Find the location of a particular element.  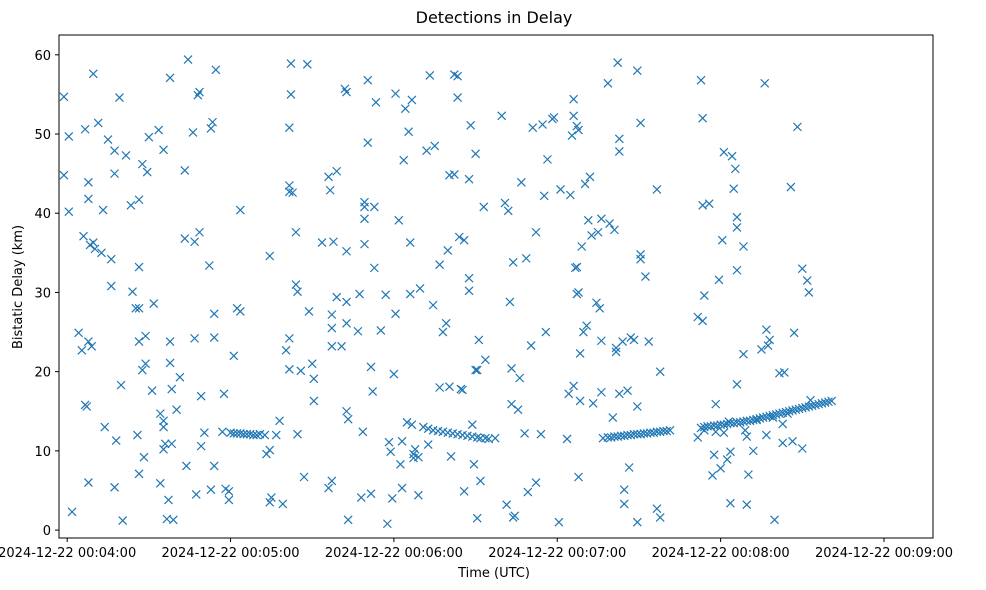

y-tick-label: 60 is located at coordinates (42, 56).